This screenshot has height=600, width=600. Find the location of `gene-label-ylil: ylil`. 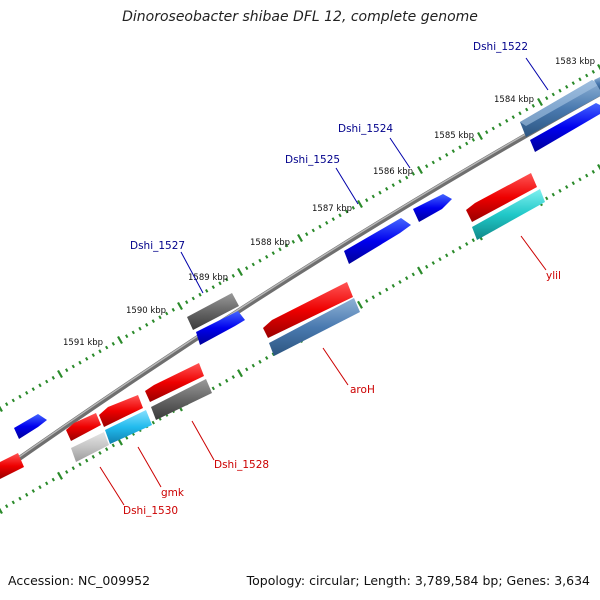

gene-label-ylil: ylil is located at coordinates (553, 276).